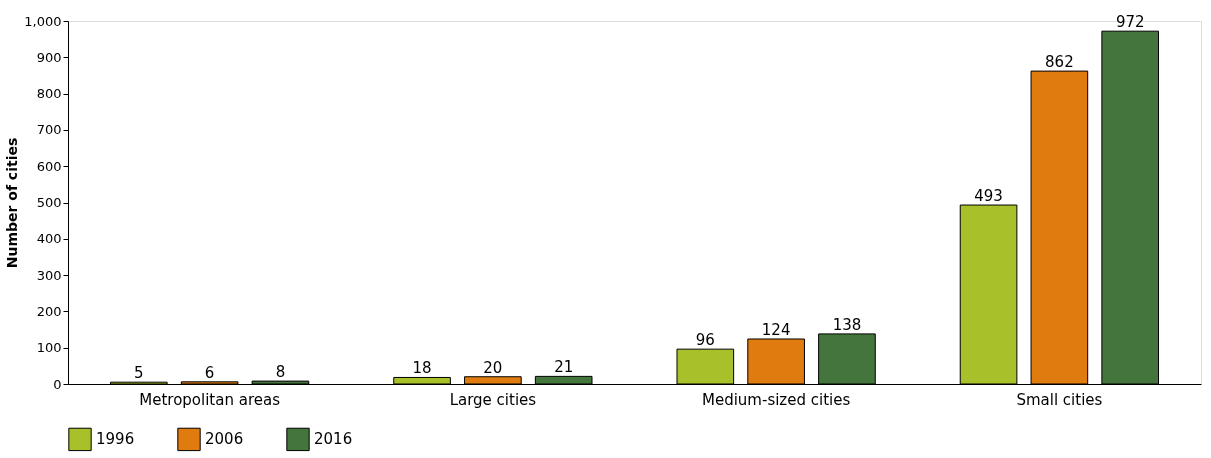  Describe the element at coordinates (776, 329) in the screenshot. I see `data-label: 124` at that location.